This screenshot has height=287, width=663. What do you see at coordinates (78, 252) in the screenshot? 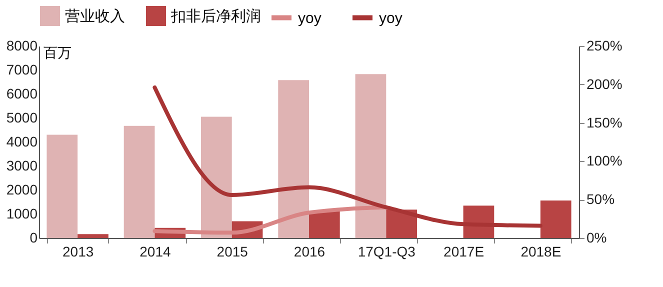
I see `x-tick-label: 2013` at bounding box center [78, 252].